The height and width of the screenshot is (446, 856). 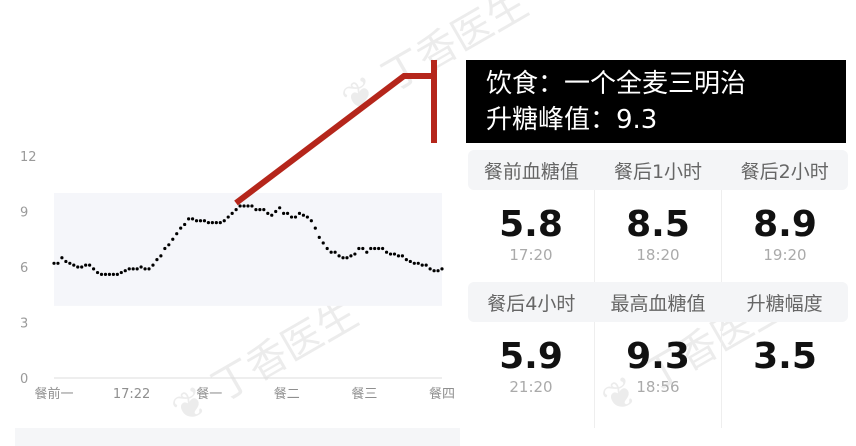 What do you see at coordinates (364, 394) in the screenshot?
I see `x-tick-label: 餐三` at bounding box center [364, 394].